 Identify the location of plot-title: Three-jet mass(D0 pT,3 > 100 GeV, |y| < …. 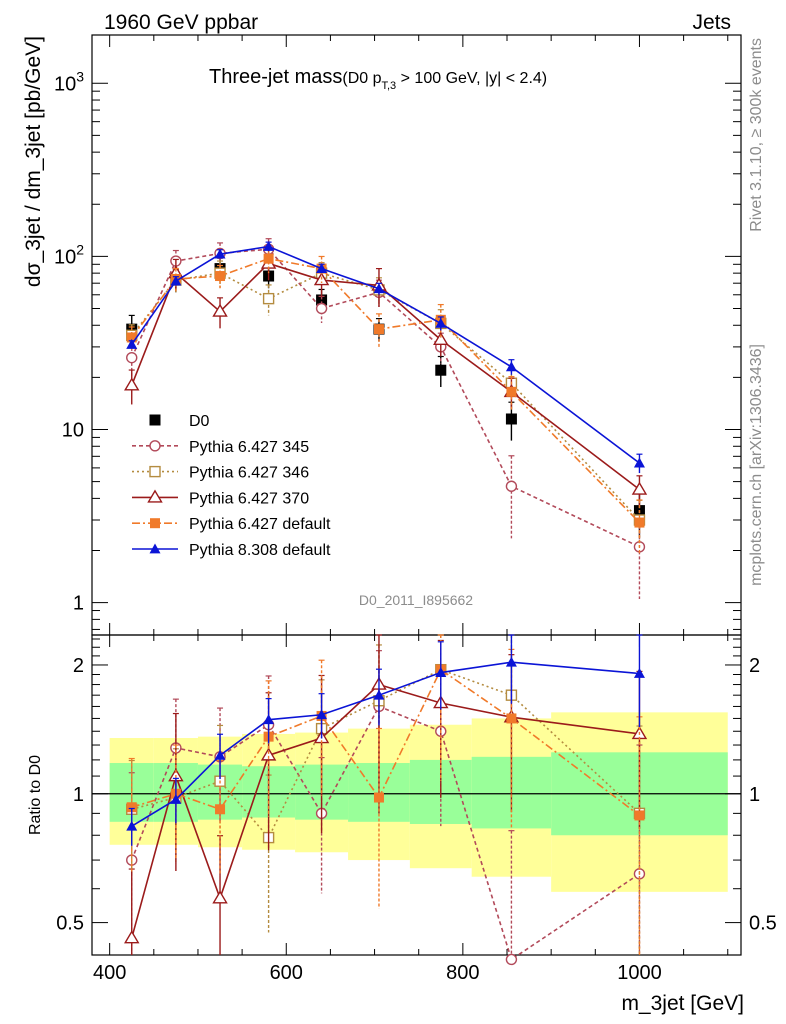
(378, 79).